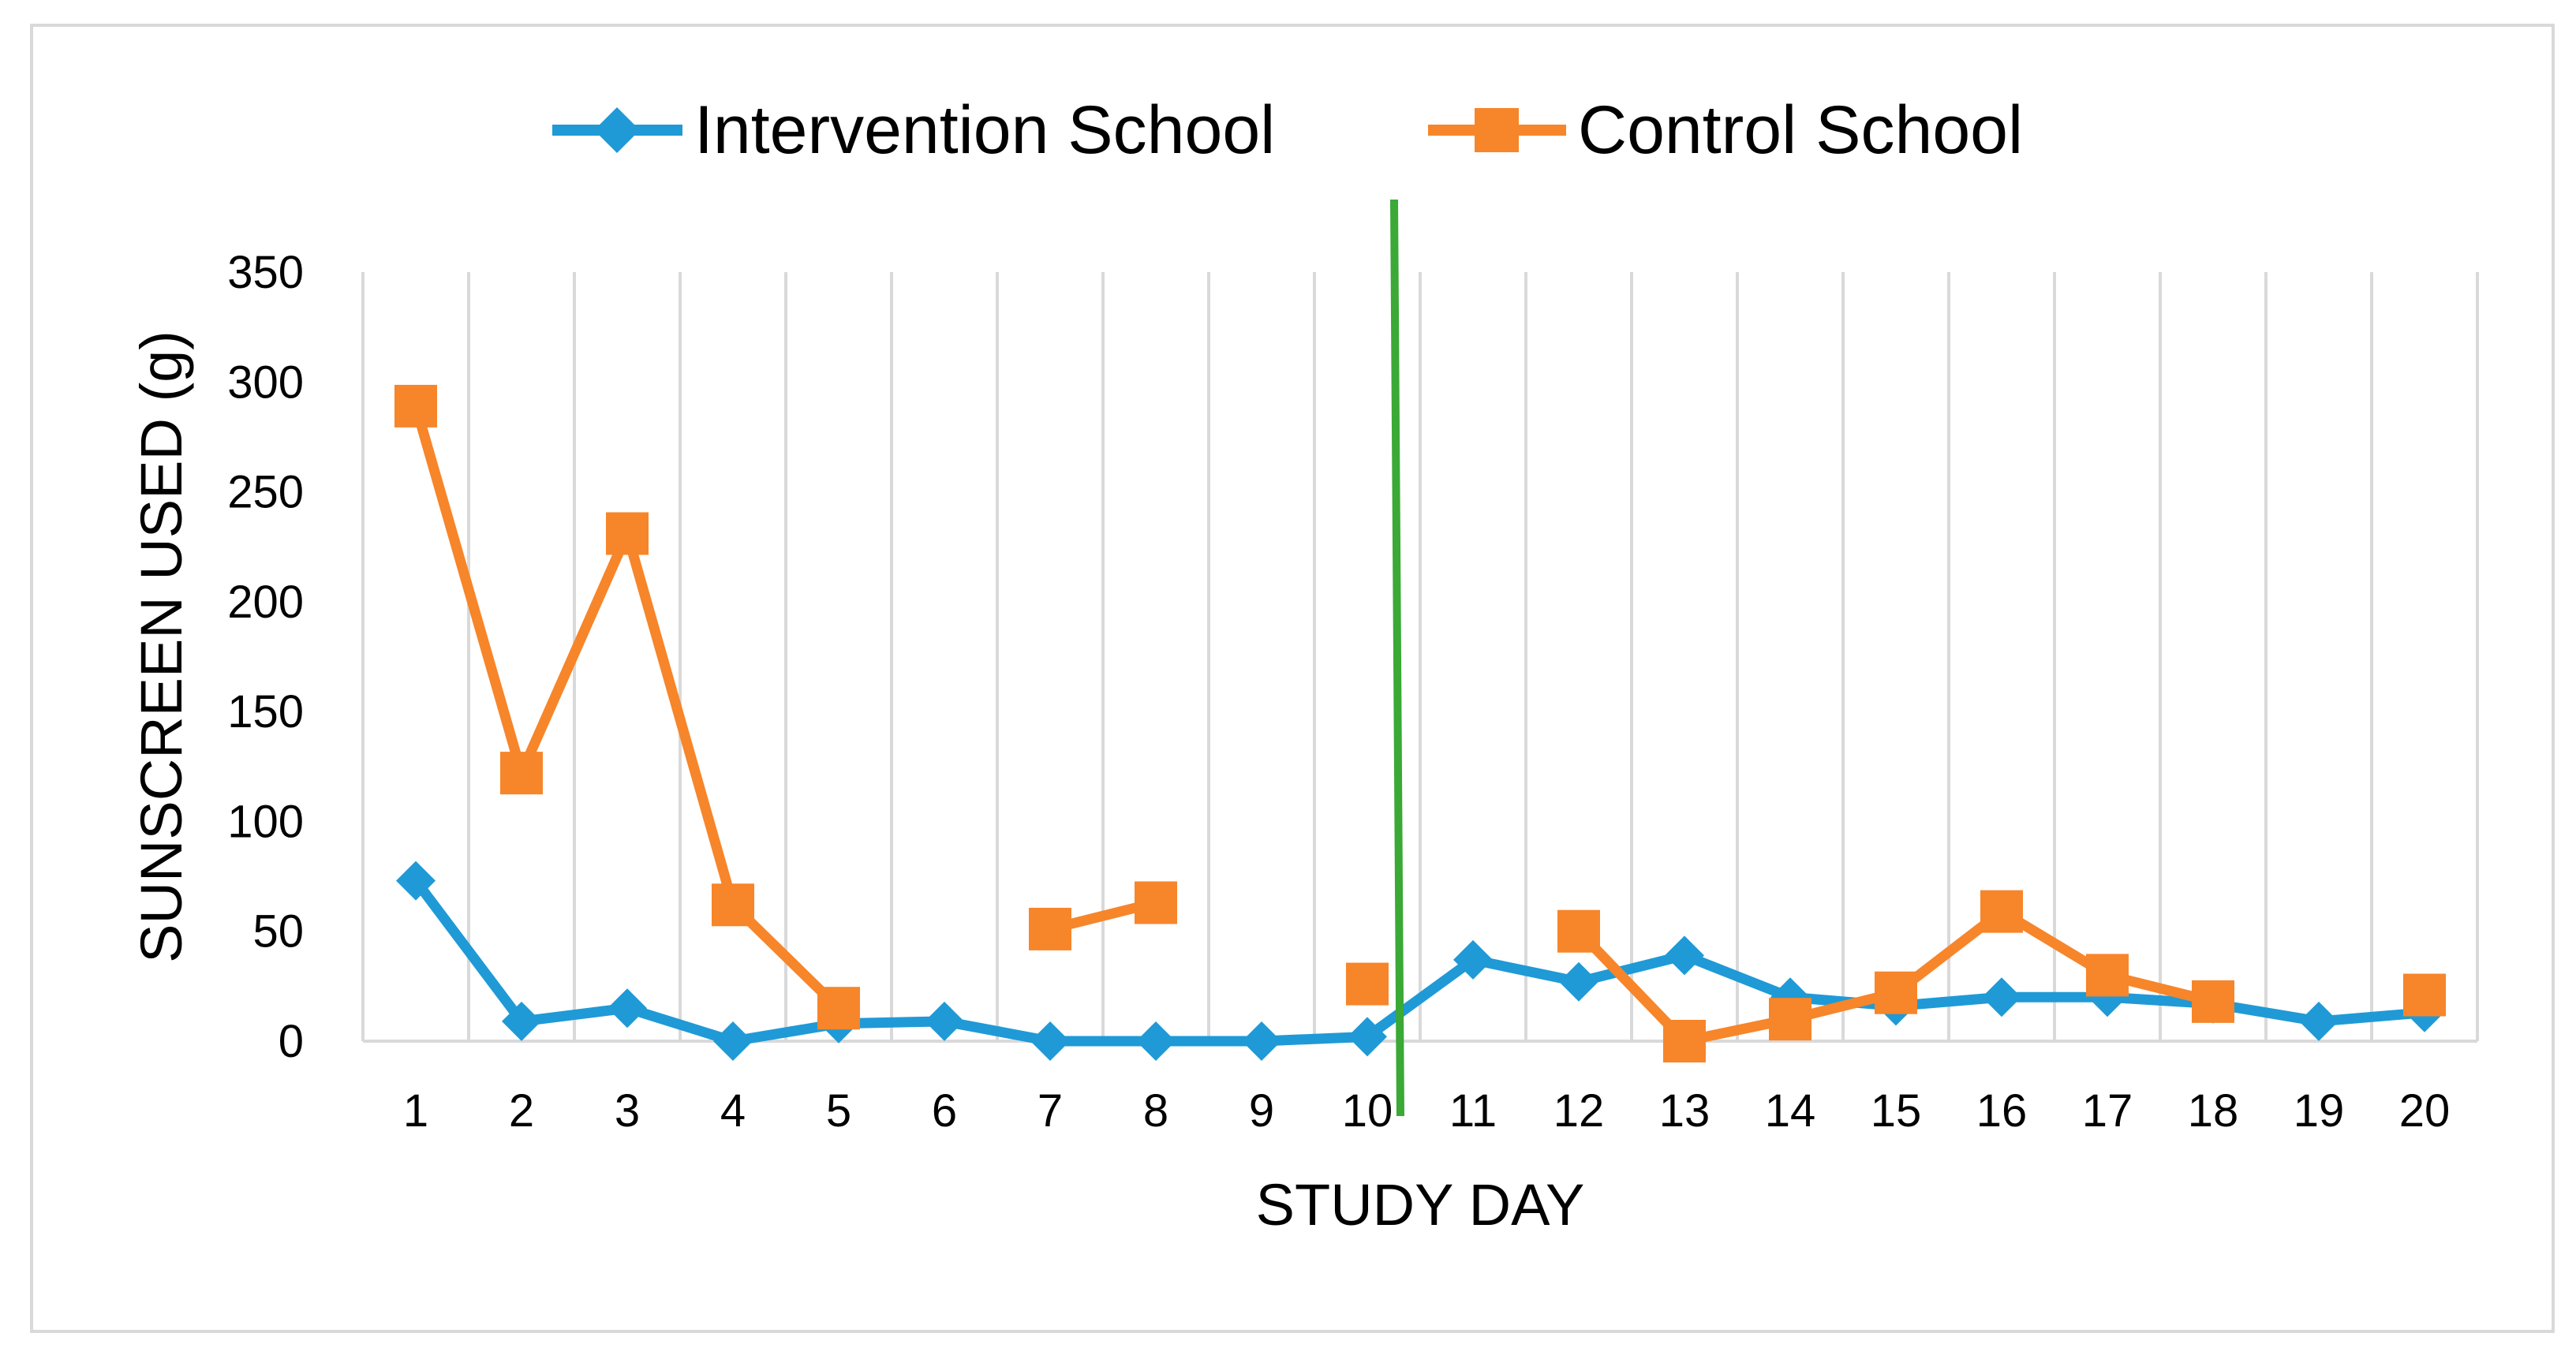 This screenshot has height=1359, width=2576. I want to click on x-tick-label: 13, so click(1684, 1111).